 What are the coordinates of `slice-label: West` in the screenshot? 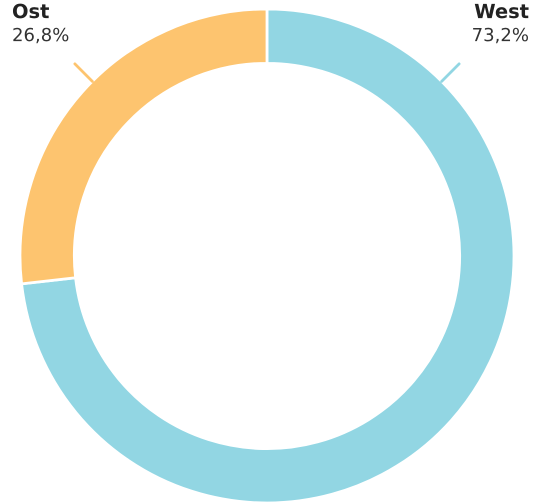 It's located at (501, 11).